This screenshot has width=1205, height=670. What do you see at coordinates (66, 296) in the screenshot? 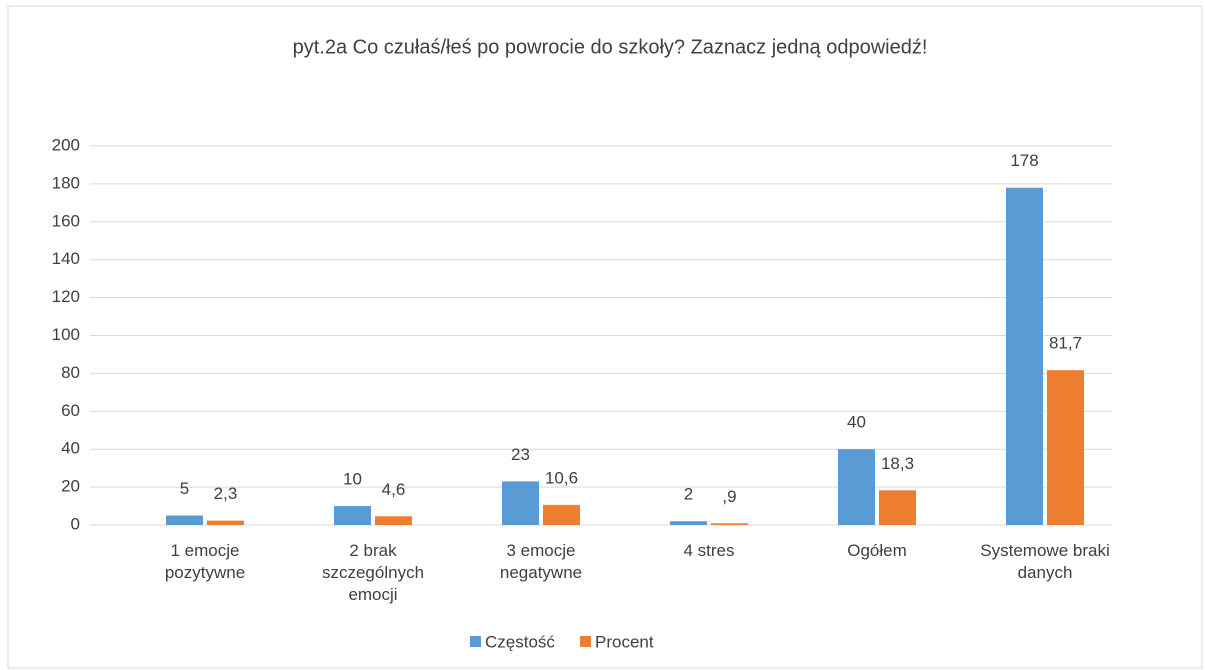
I see `y-tick-label: 120` at bounding box center [66, 296].